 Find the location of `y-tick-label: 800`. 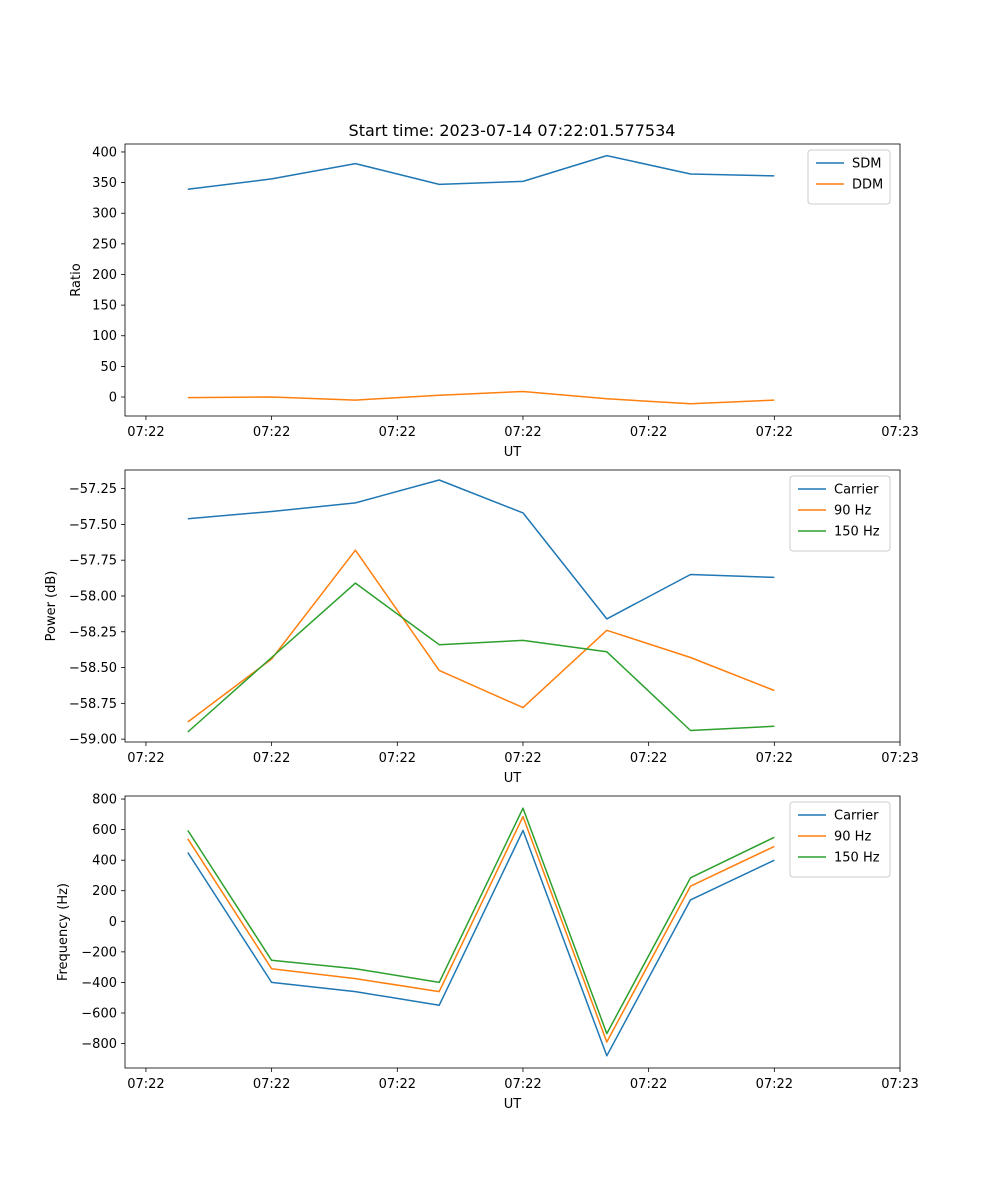

y-tick-label: 800 is located at coordinates (104, 800).